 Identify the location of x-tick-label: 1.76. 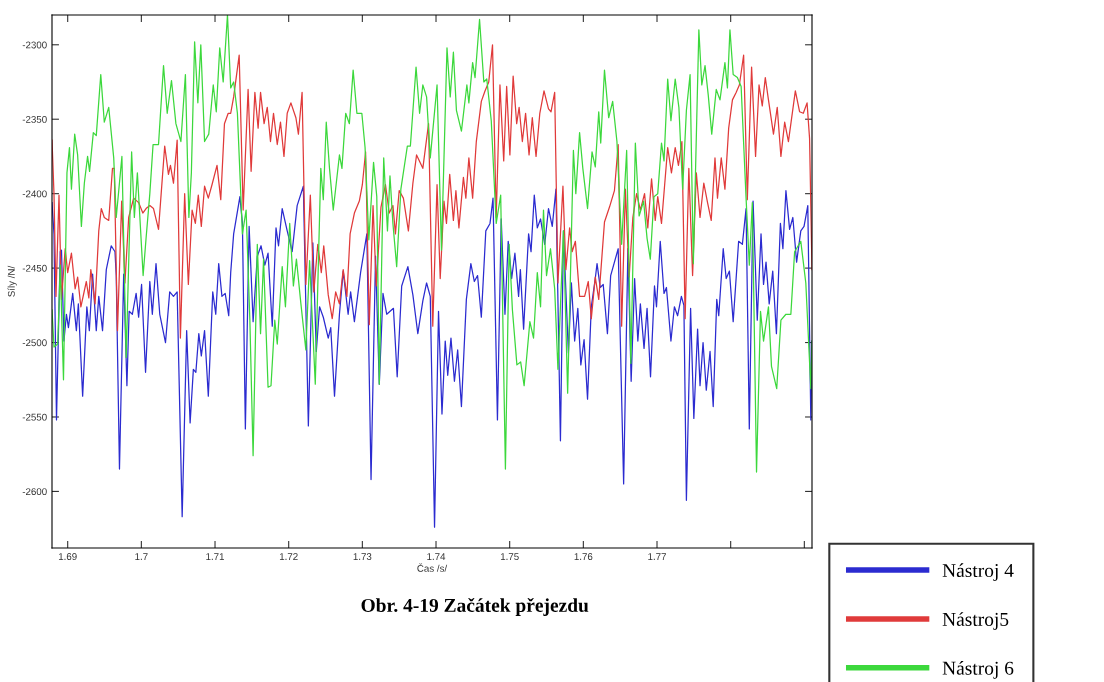
(583, 556).